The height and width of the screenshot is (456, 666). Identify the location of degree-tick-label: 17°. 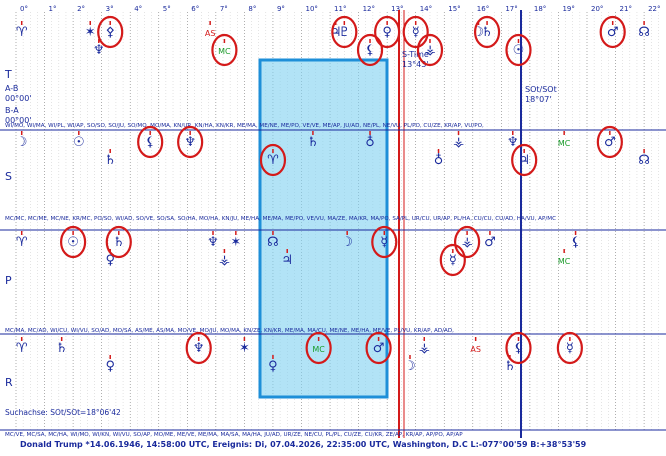
(511, 9).